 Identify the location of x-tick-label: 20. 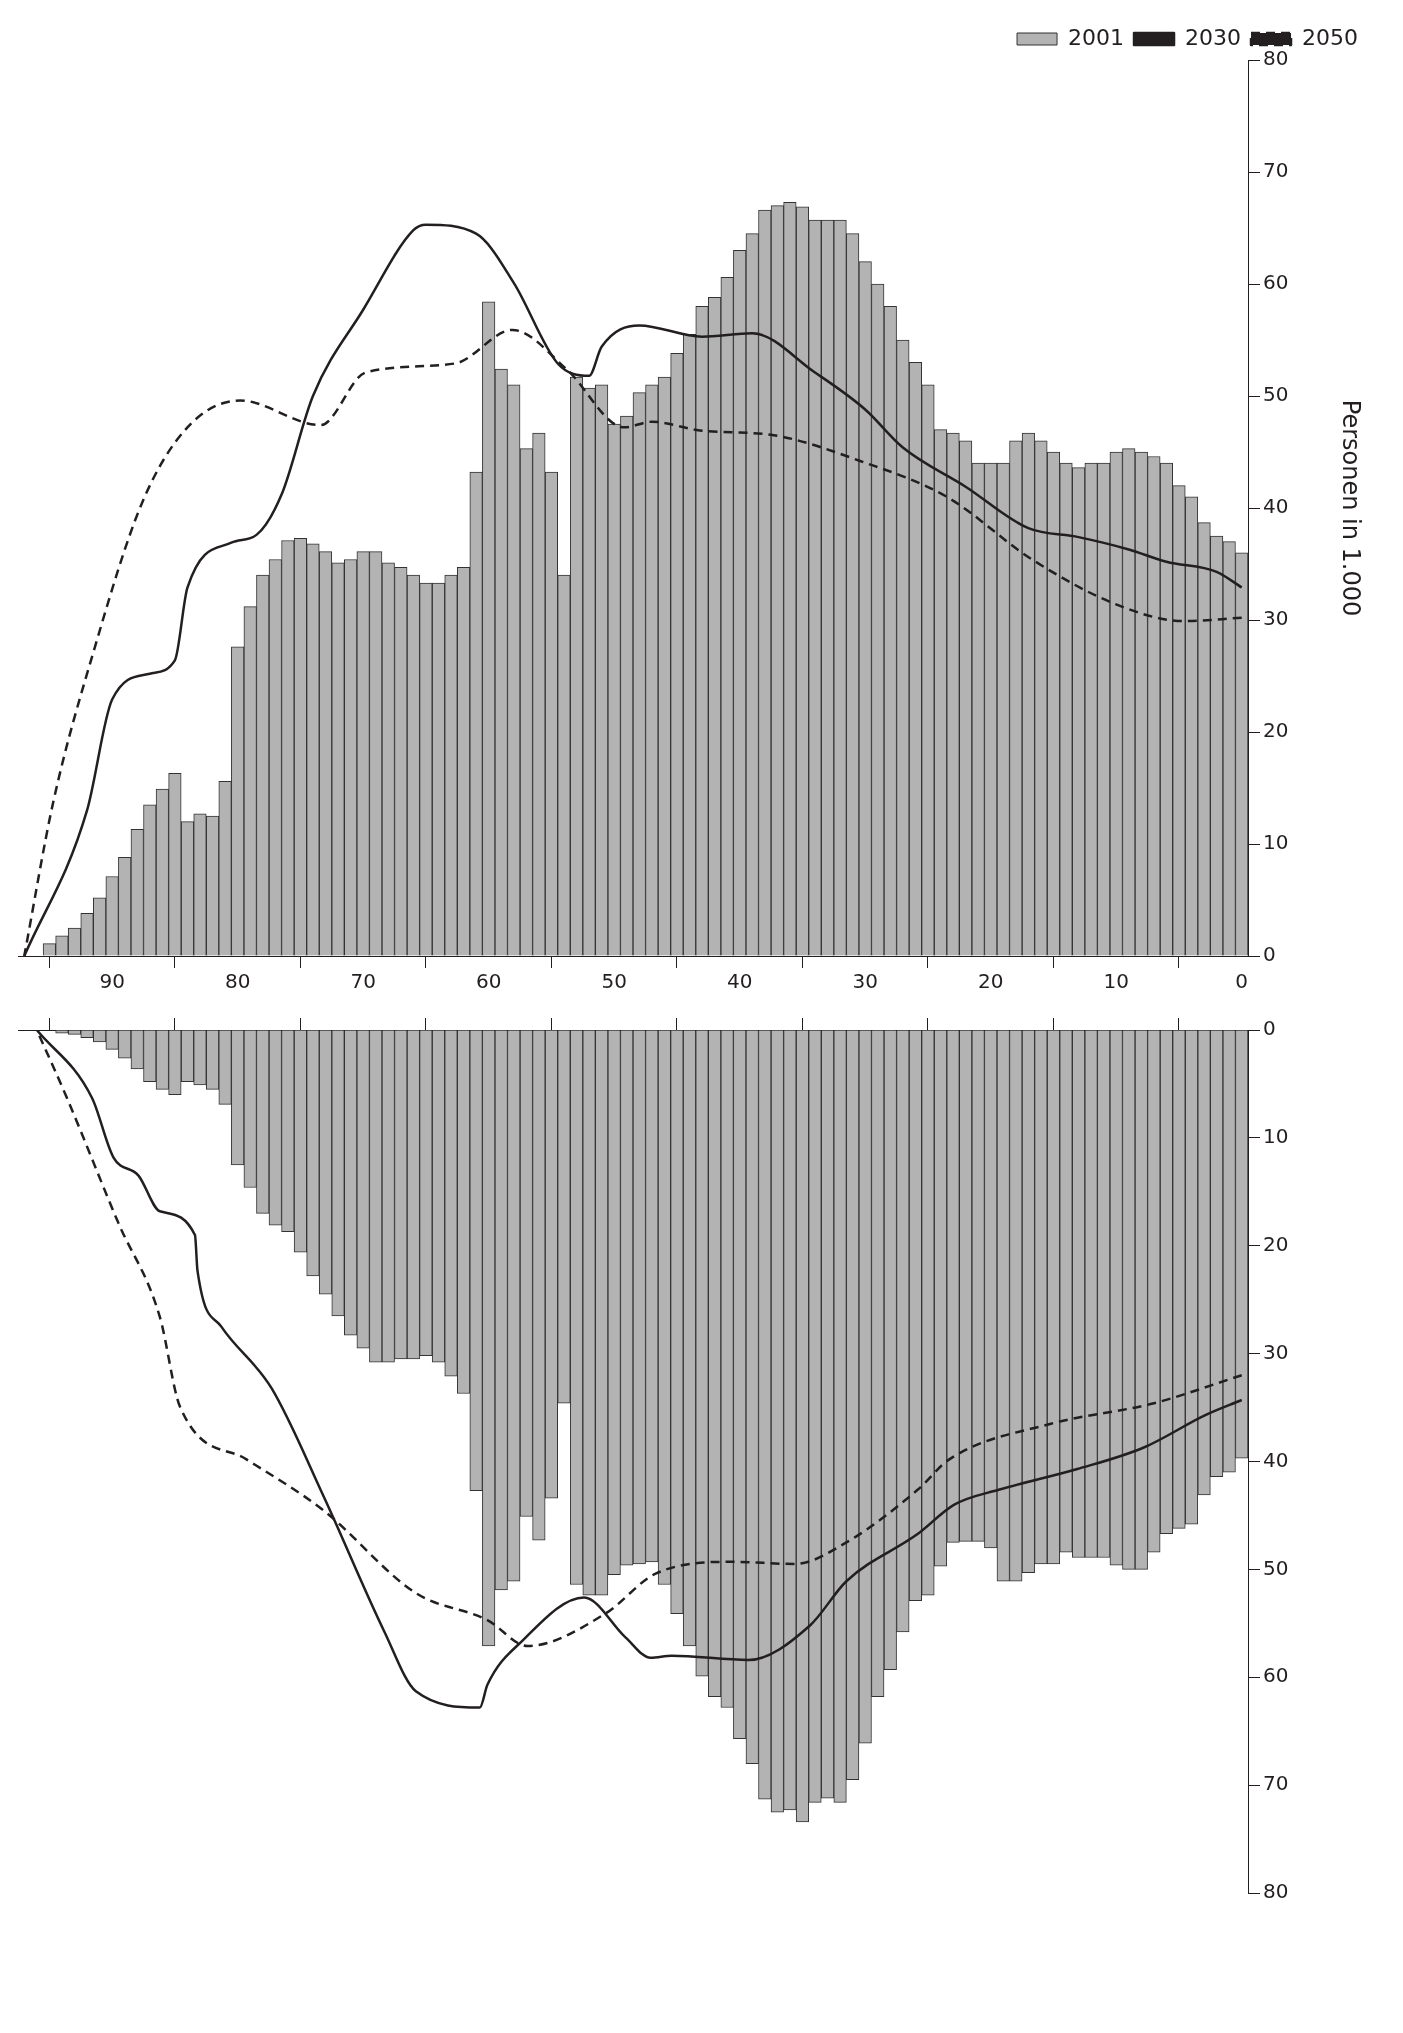
(990, 981).